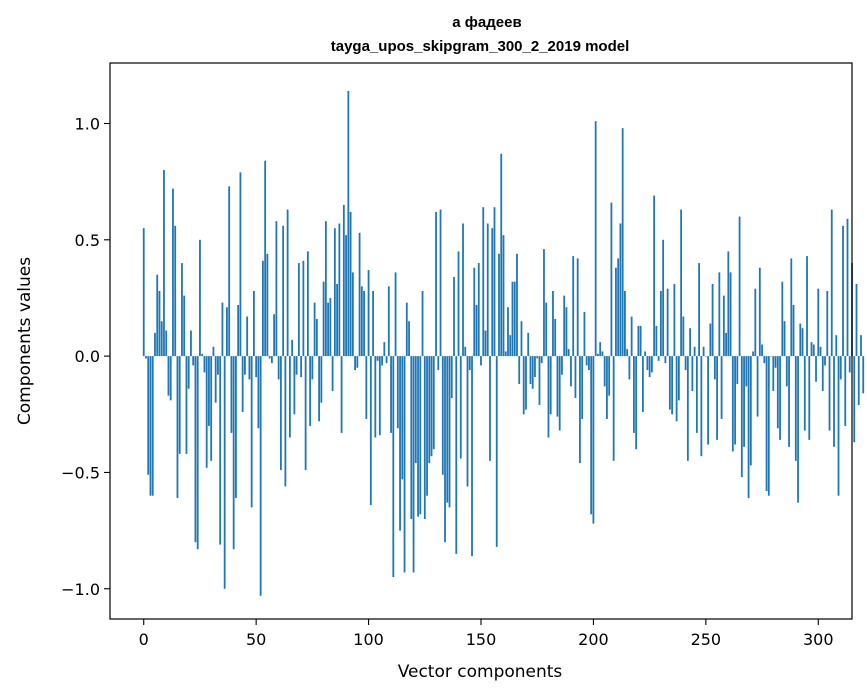 The width and height of the screenshot is (867, 696). What do you see at coordinates (593, 639) in the screenshot?
I see `x-tick-label: 200` at bounding box center [593, 639].